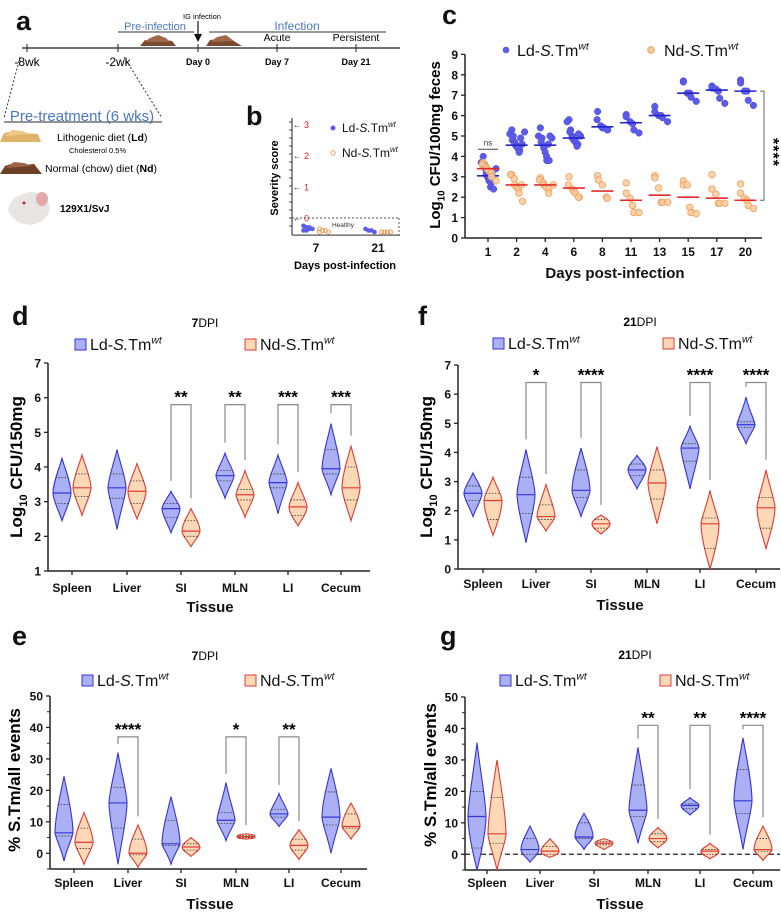 The height and width of the screenshot is (914, 781). Describe the element at coordinates (434, 500) in the screenshot. I see `y-label-subscript: 10` at that location.